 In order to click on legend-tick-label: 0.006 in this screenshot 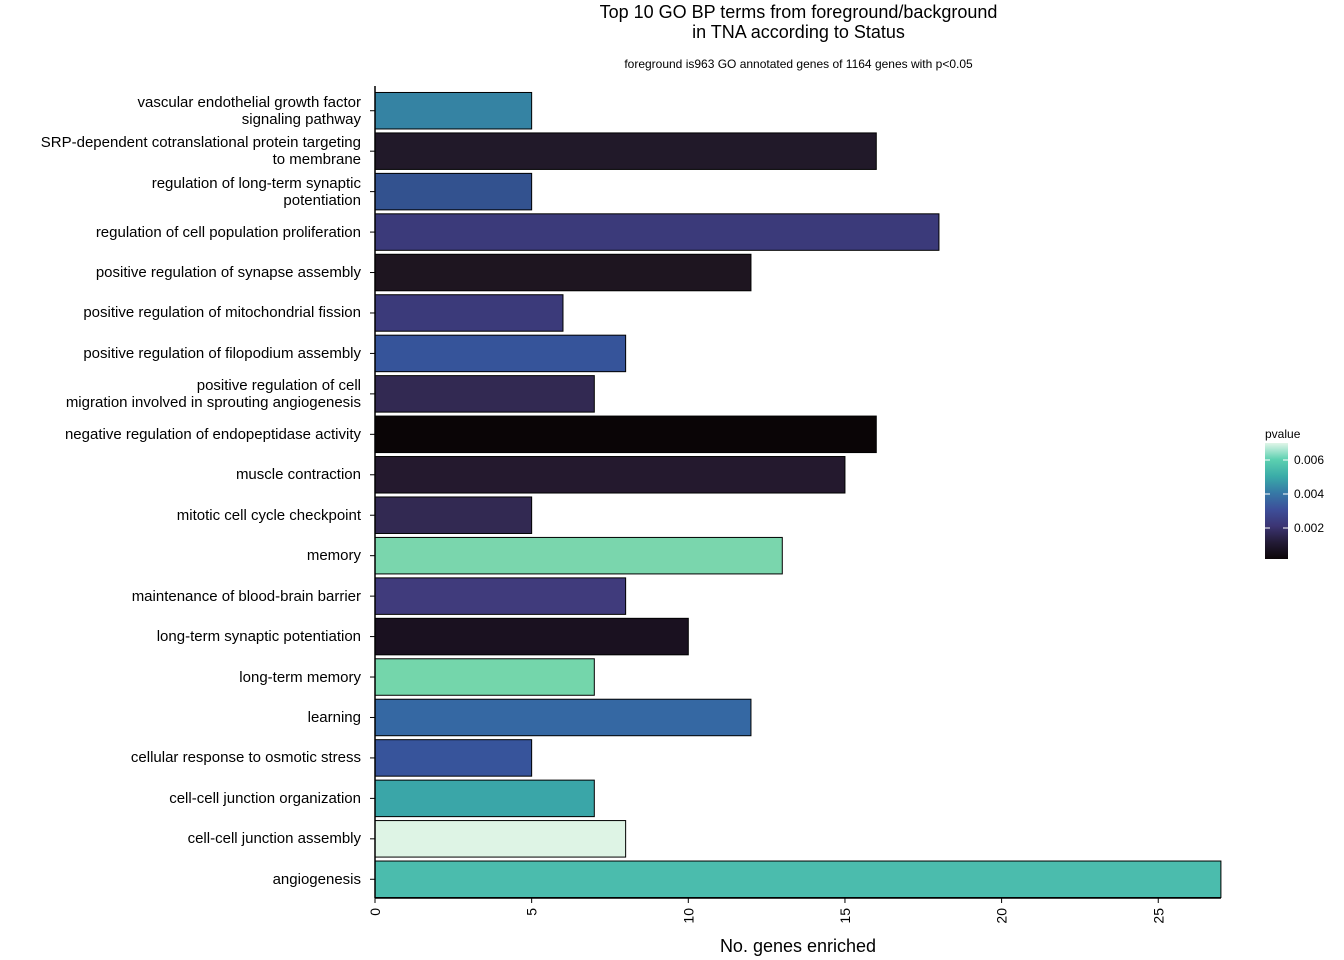, I will do `click(1309, 460)`.